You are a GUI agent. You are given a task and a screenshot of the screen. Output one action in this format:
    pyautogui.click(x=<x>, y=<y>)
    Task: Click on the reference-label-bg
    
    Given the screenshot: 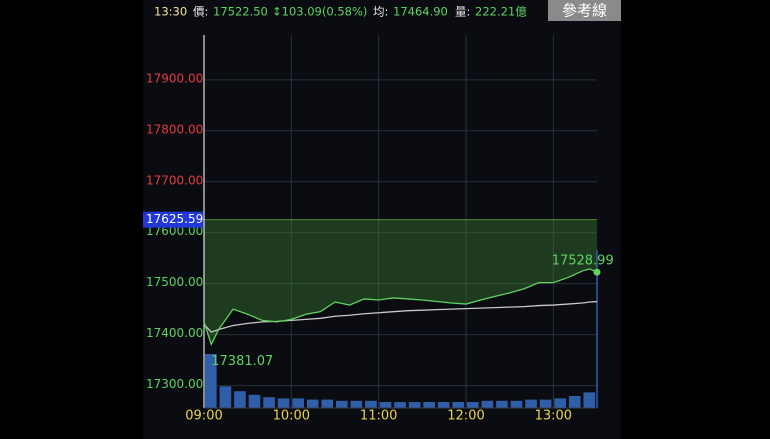 What is the action you would take?
    pyautogui.click(x=173, y=219)
    